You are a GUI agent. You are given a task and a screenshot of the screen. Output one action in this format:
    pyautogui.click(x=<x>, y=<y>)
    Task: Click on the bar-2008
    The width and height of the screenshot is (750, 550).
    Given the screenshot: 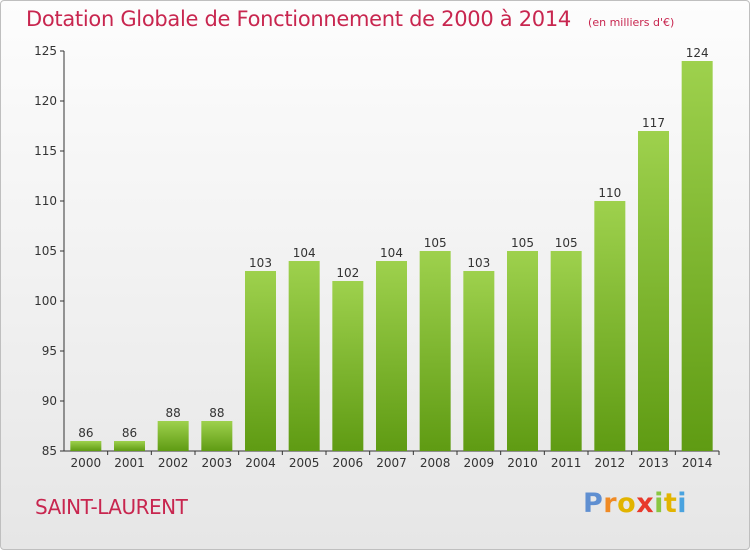 What is the action you would take?
    pyautogui.click(x=435, y=351)
    